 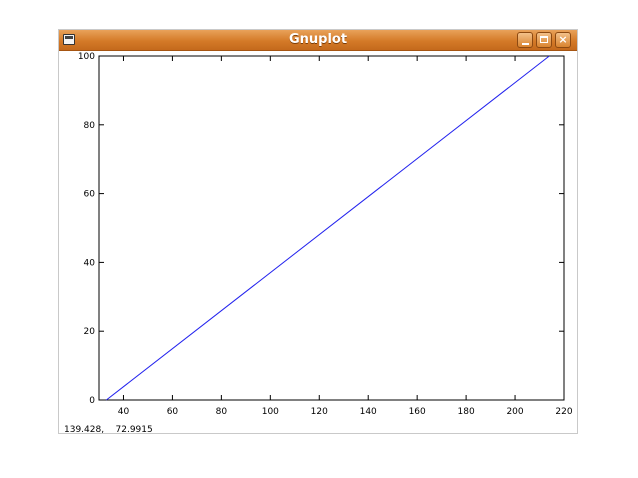 I want to click on x-tick-label: 40, so click(x=124, y=412).